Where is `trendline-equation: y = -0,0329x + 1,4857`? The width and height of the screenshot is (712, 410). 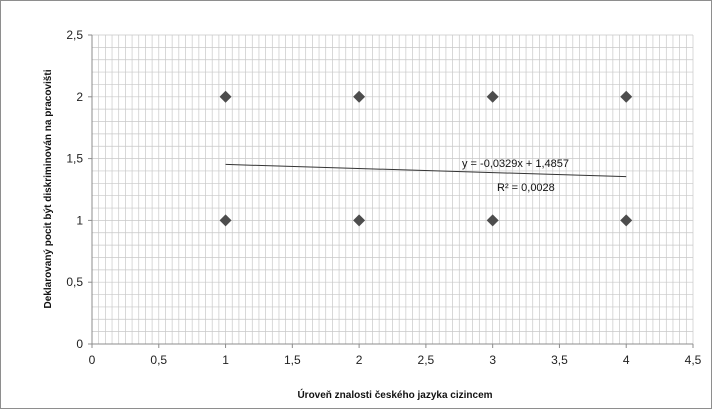 trendline-equation: y = -0,0329x + 1,4857 is located at coordinates (515, 164).